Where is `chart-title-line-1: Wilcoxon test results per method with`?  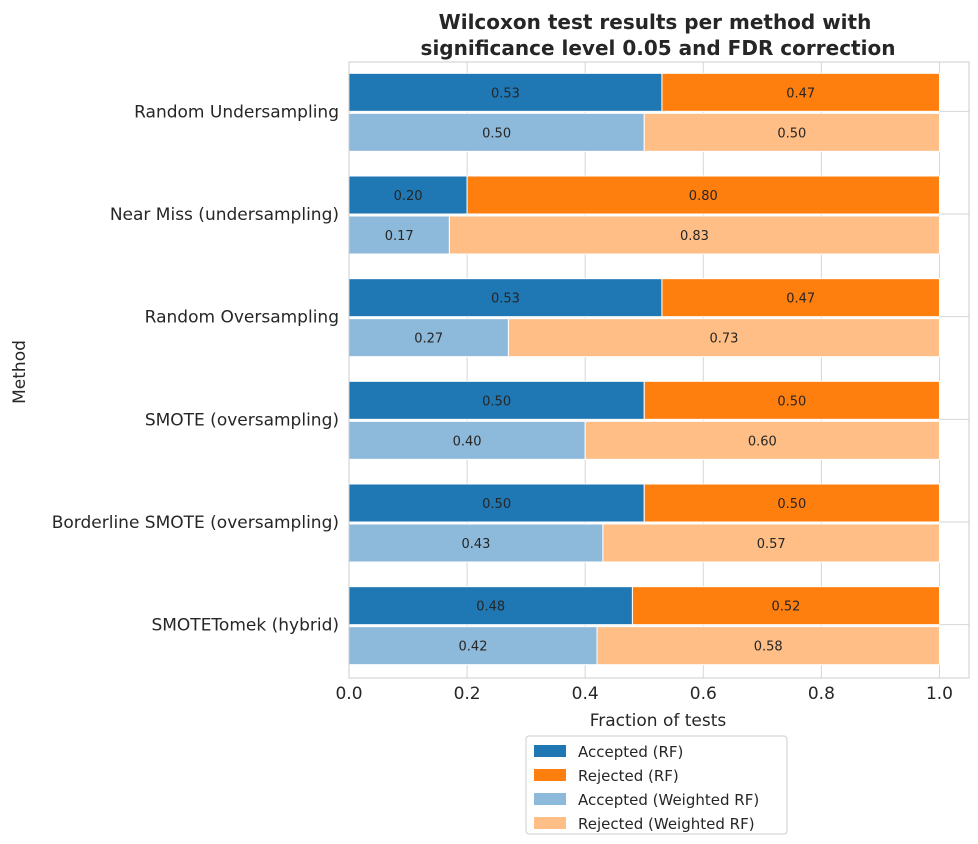 chart-title-line-1: Wilcoxon test results per method with is located at coordinates (655, 22).